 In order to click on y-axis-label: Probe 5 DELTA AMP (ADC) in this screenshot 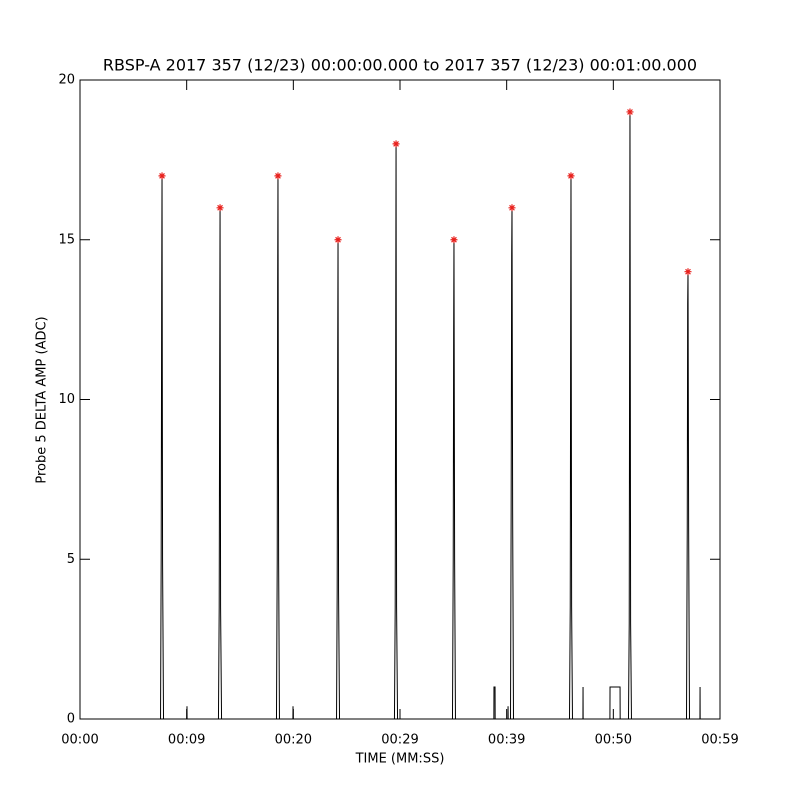, I will do `click(42, 399)`.